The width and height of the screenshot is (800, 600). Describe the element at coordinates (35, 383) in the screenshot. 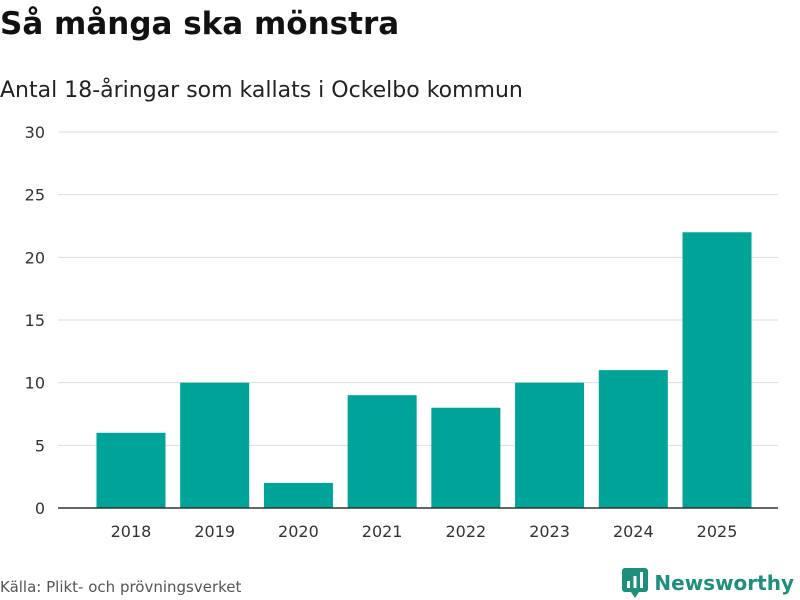

I see `y-tick-label: 10` at that location.